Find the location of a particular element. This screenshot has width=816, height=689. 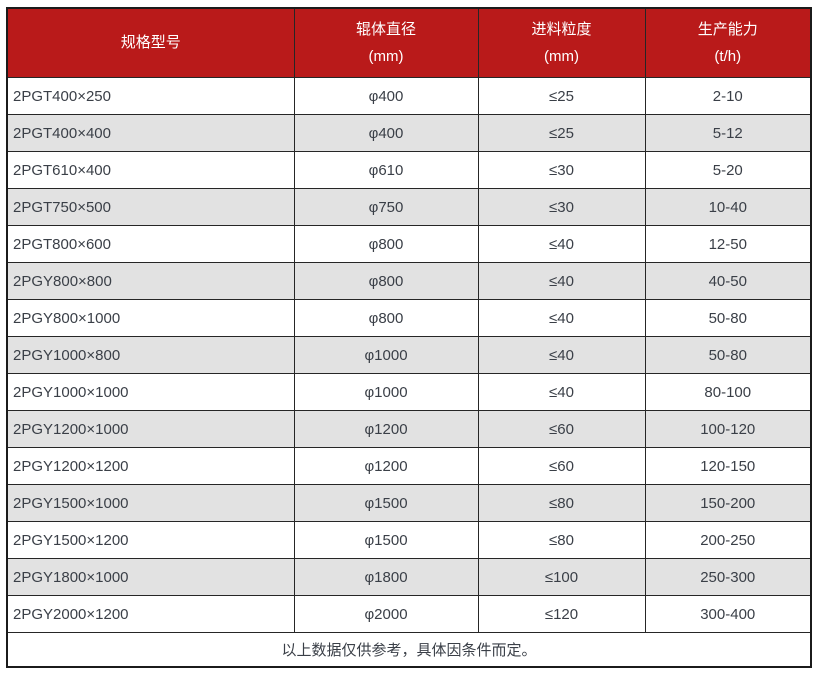

model-cell: 2PGY1000×1000 is located at coordinates (150, 392).